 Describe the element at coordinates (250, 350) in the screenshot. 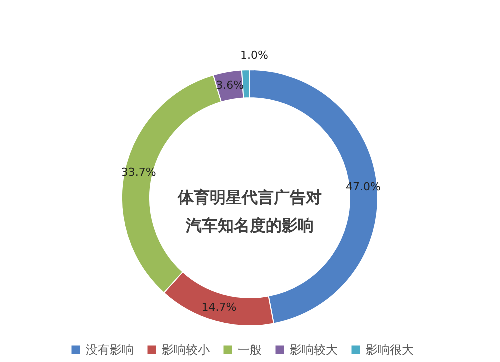

I see `legend-label: 一般` at that location.